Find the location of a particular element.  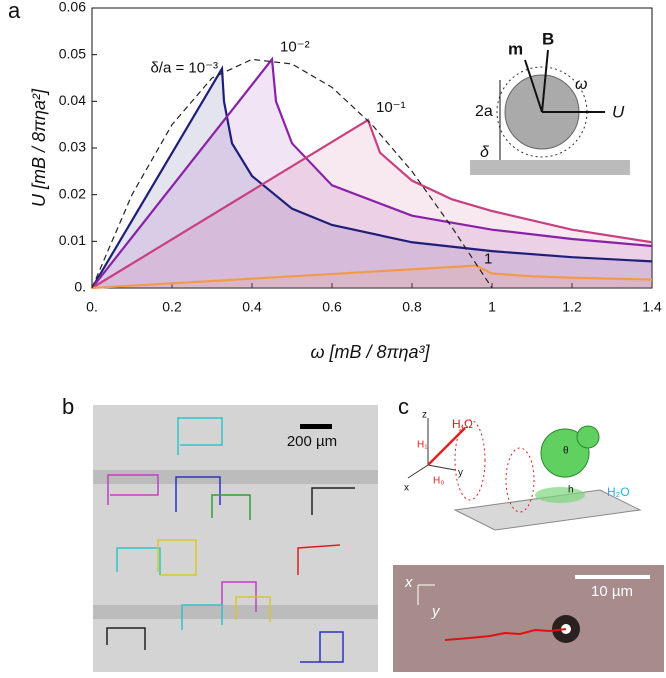

sphere-small is located at coordinates (588, 437).